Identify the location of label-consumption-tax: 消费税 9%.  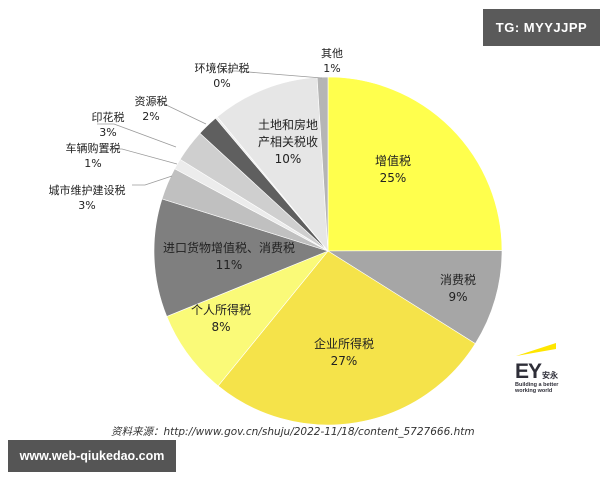
(458, 288).